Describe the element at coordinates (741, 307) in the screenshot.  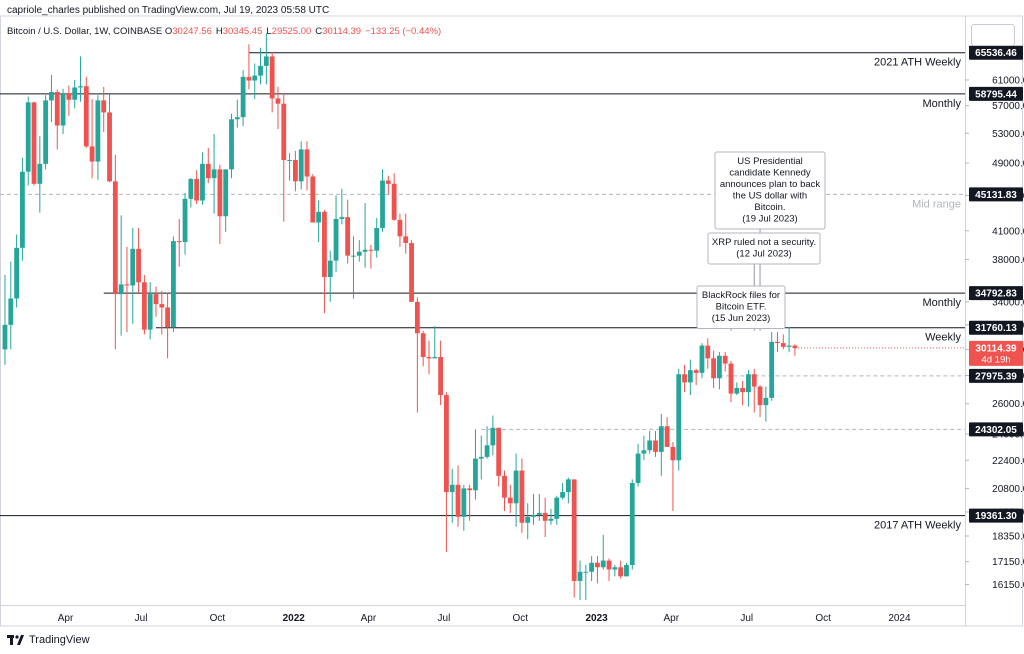
I see `annotation-text: Bitcoin ETF.` at that location.